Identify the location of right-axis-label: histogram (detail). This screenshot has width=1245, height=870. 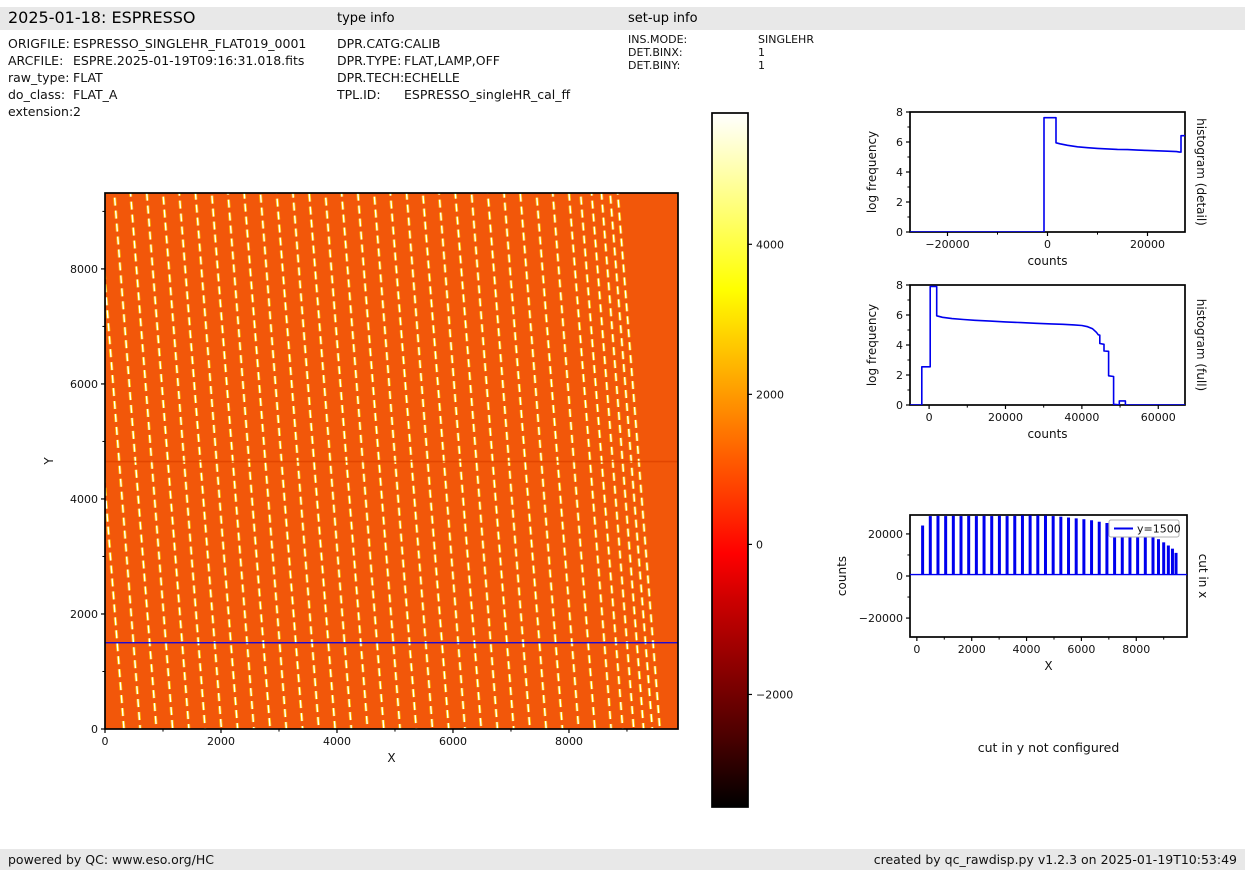
(1201, 172).